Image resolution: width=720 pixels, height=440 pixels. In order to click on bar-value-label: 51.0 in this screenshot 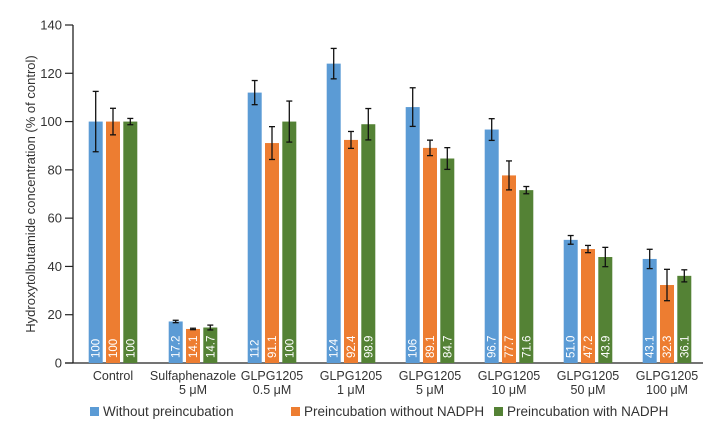, I will do `click(572, 347)`.